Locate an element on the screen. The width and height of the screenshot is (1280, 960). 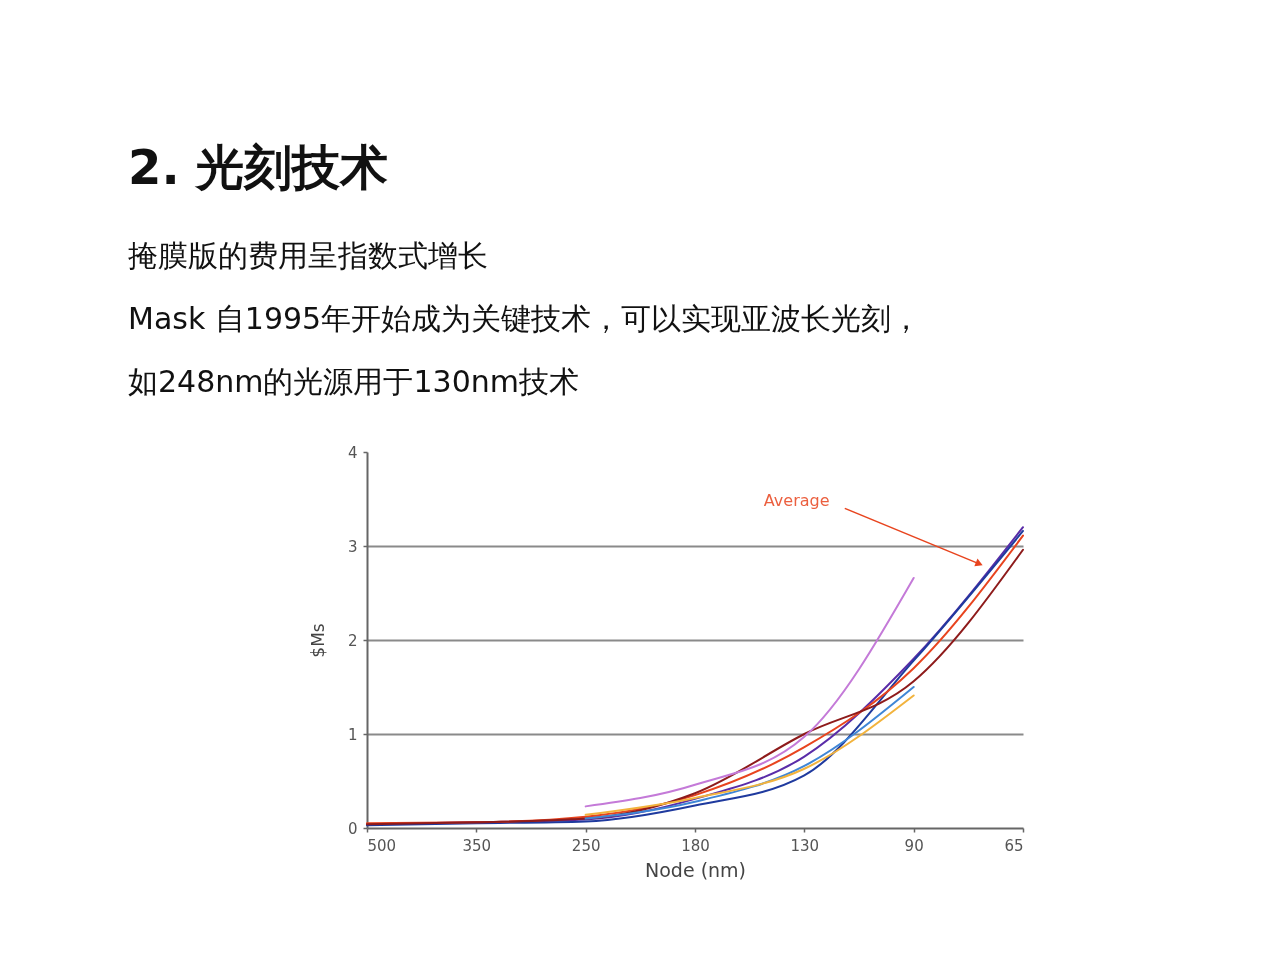
chart-title: 2. 光刻技术 is located at coordinates (258, 167).